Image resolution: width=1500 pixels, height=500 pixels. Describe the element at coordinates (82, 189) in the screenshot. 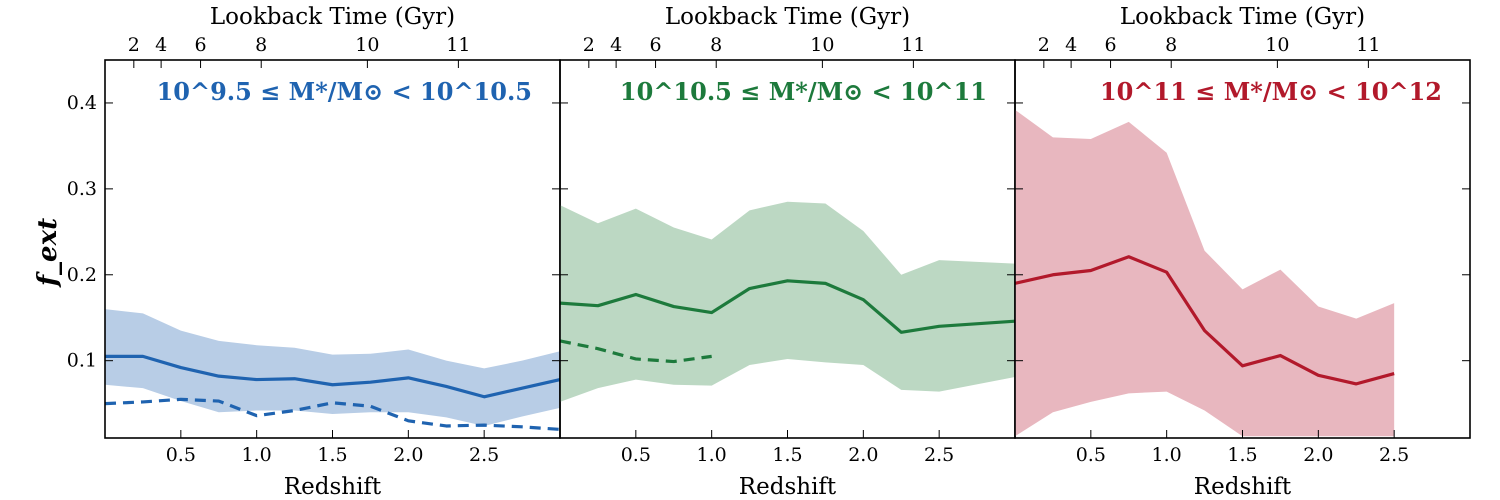

I see `y-tick-label: 0.3` at that location.